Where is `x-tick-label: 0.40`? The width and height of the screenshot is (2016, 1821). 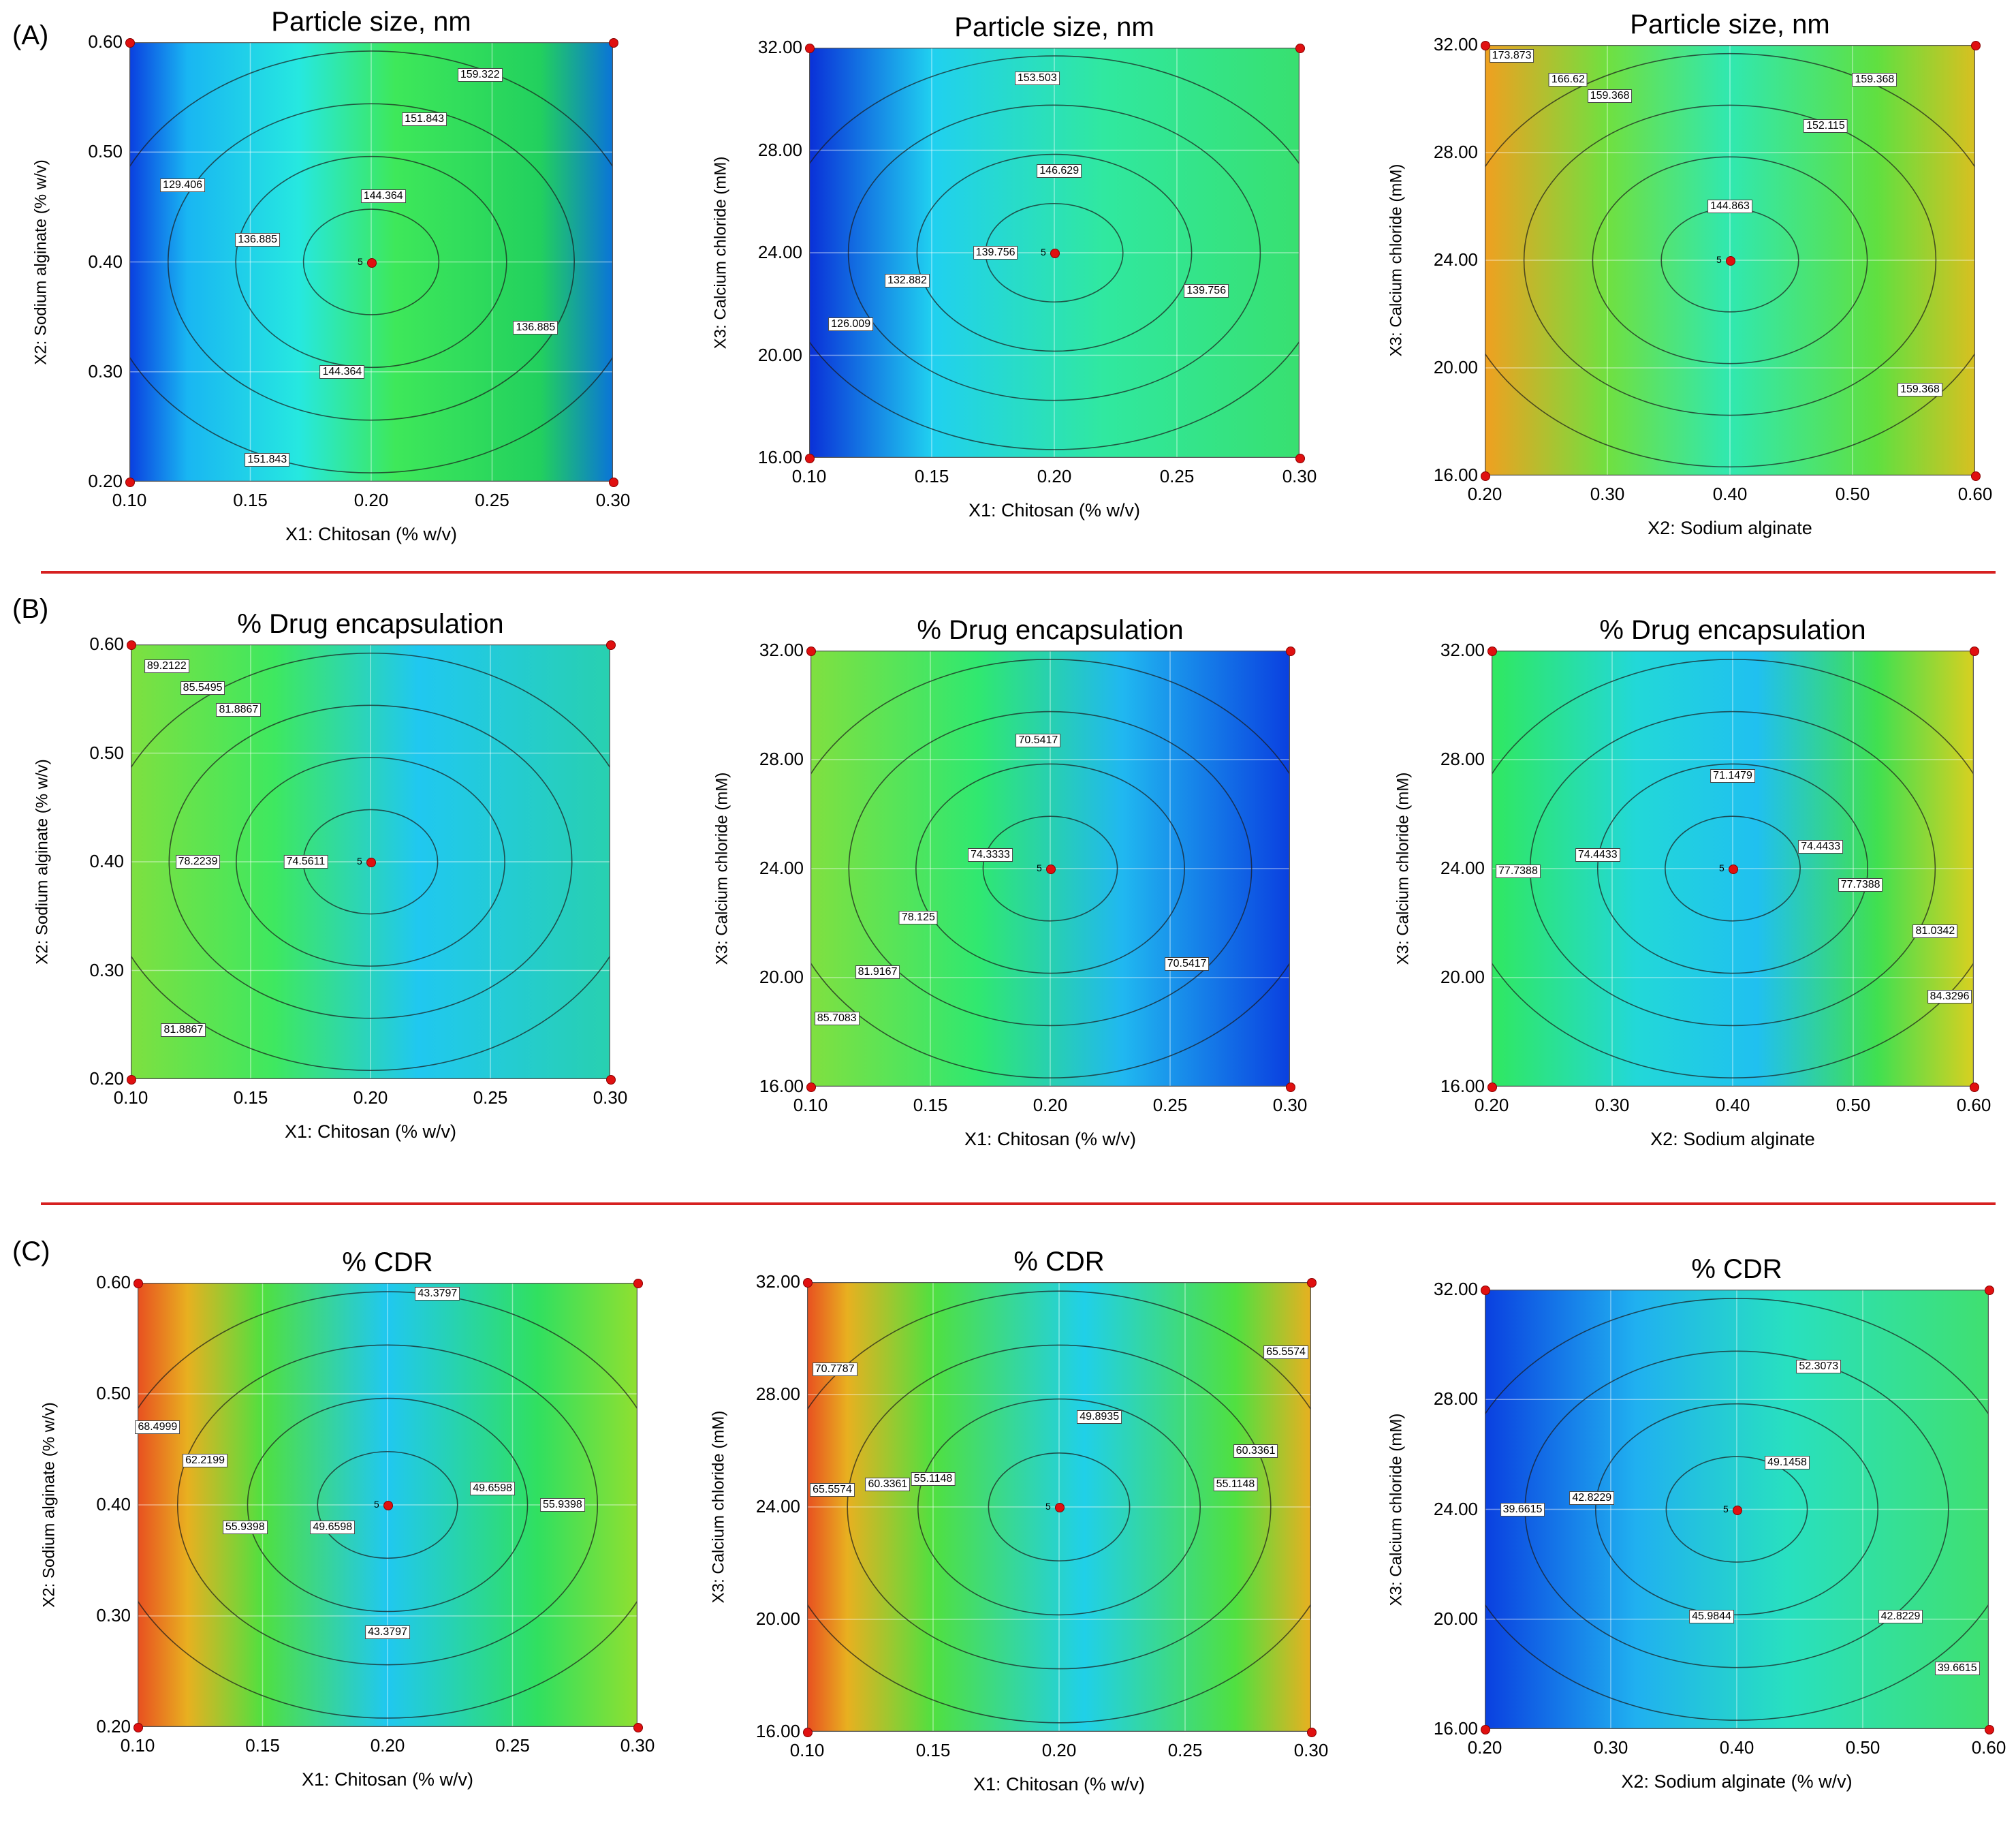
x-tick-label: 0.40 is located at coordinates (1737, 1747).